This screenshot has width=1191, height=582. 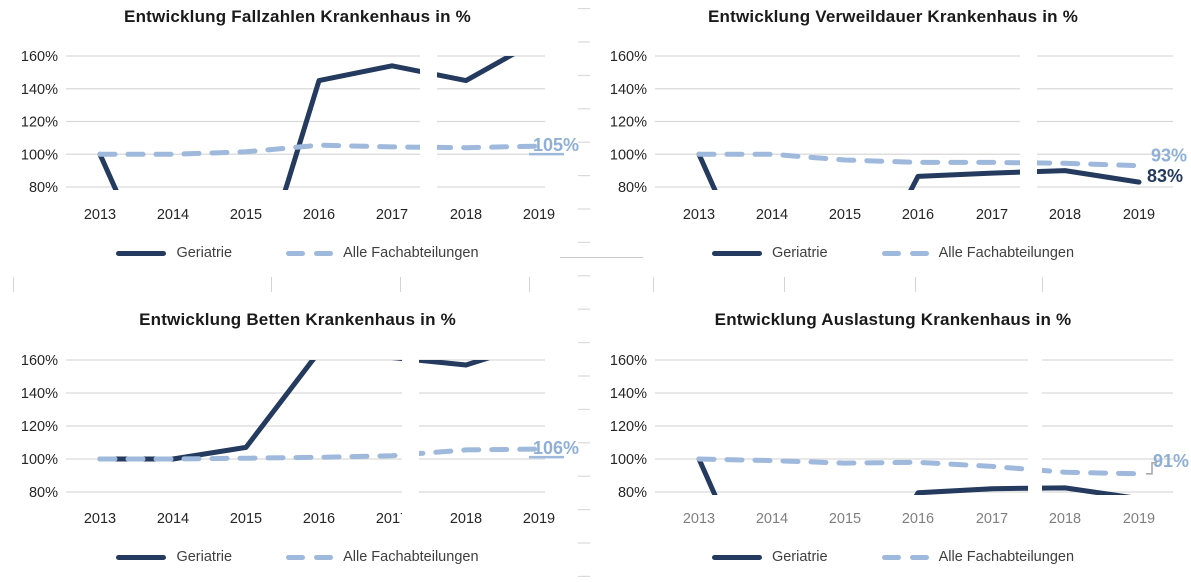 I want to click on end-data-label: 83%, so click(x=1165, y=176).